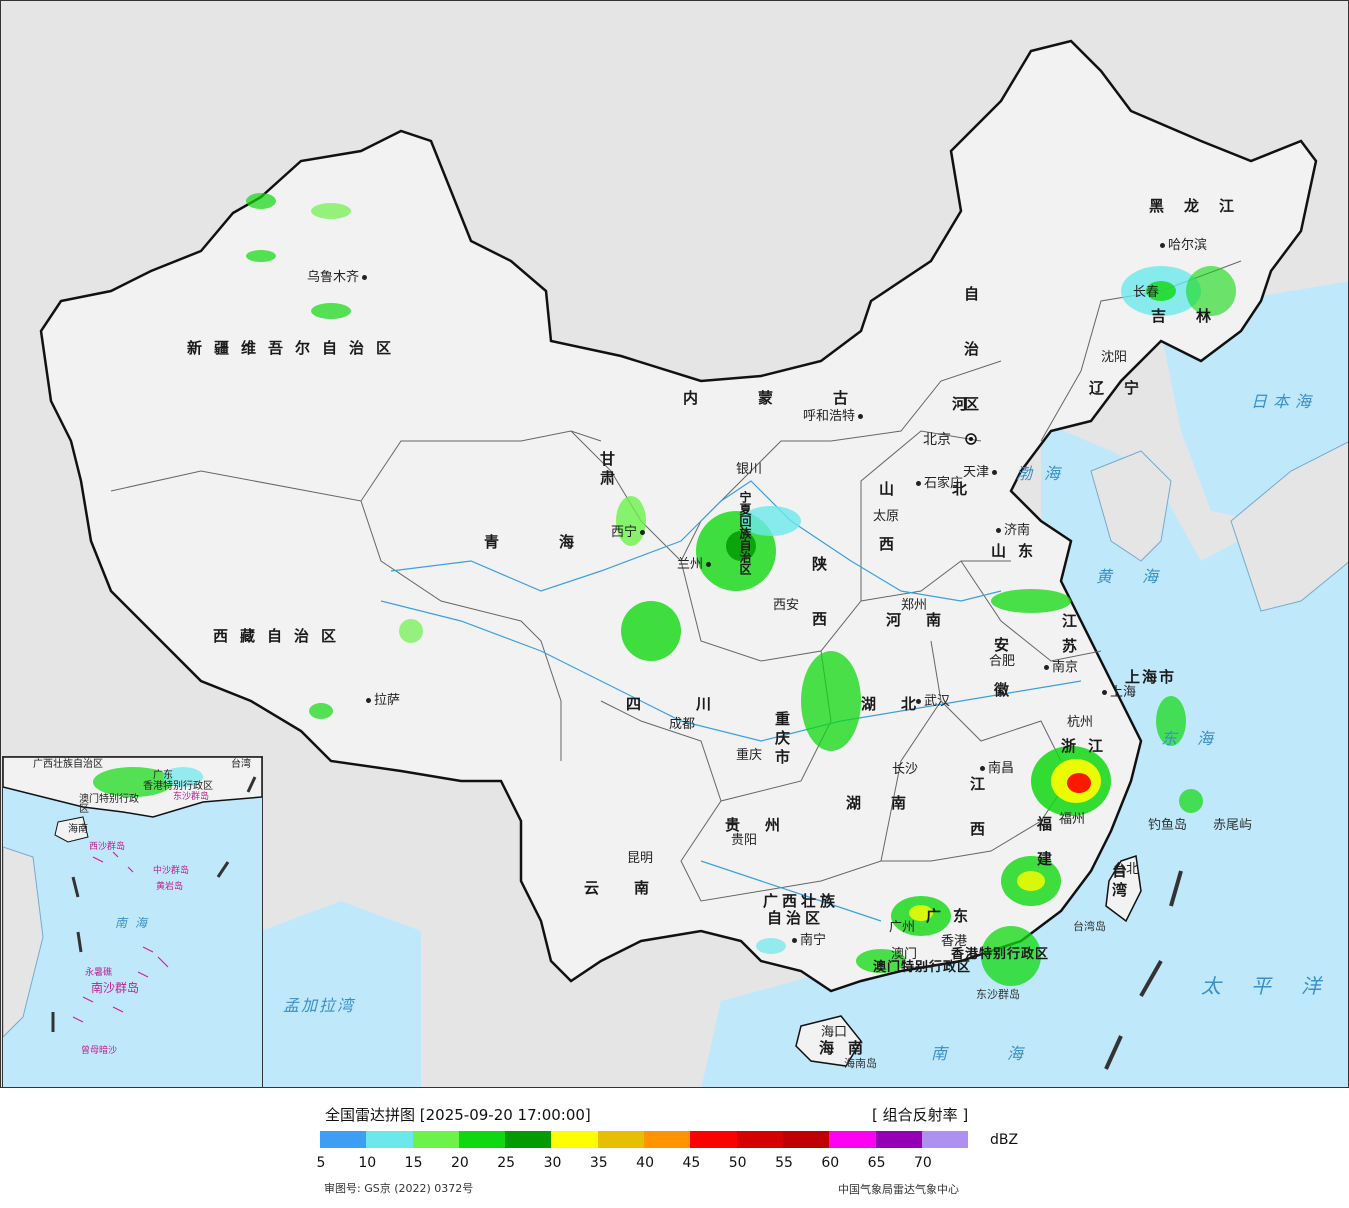 The width and height of the screenshot is (1349, 1208). What do you see at coordinates (745, 533) in the screenshot?
I see `province-ningxia: 宁夏回族自治区` at bounding box center [745, 533].